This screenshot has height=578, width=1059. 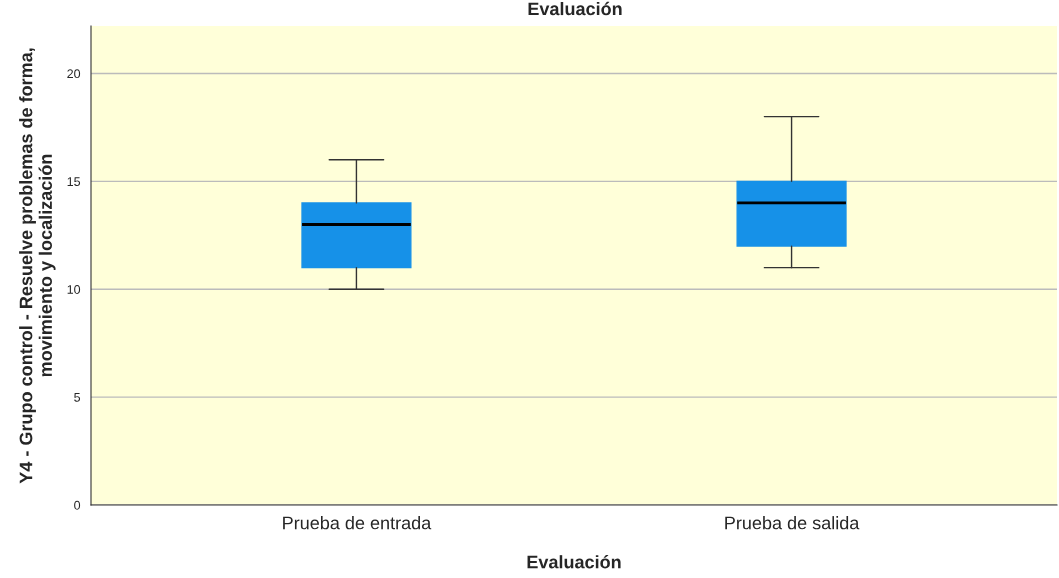 I want to click on y-axis-title: Y4 - Grupo control - Resuelve problemas de forma, movimiento y localización, so click(x=37, y=266).